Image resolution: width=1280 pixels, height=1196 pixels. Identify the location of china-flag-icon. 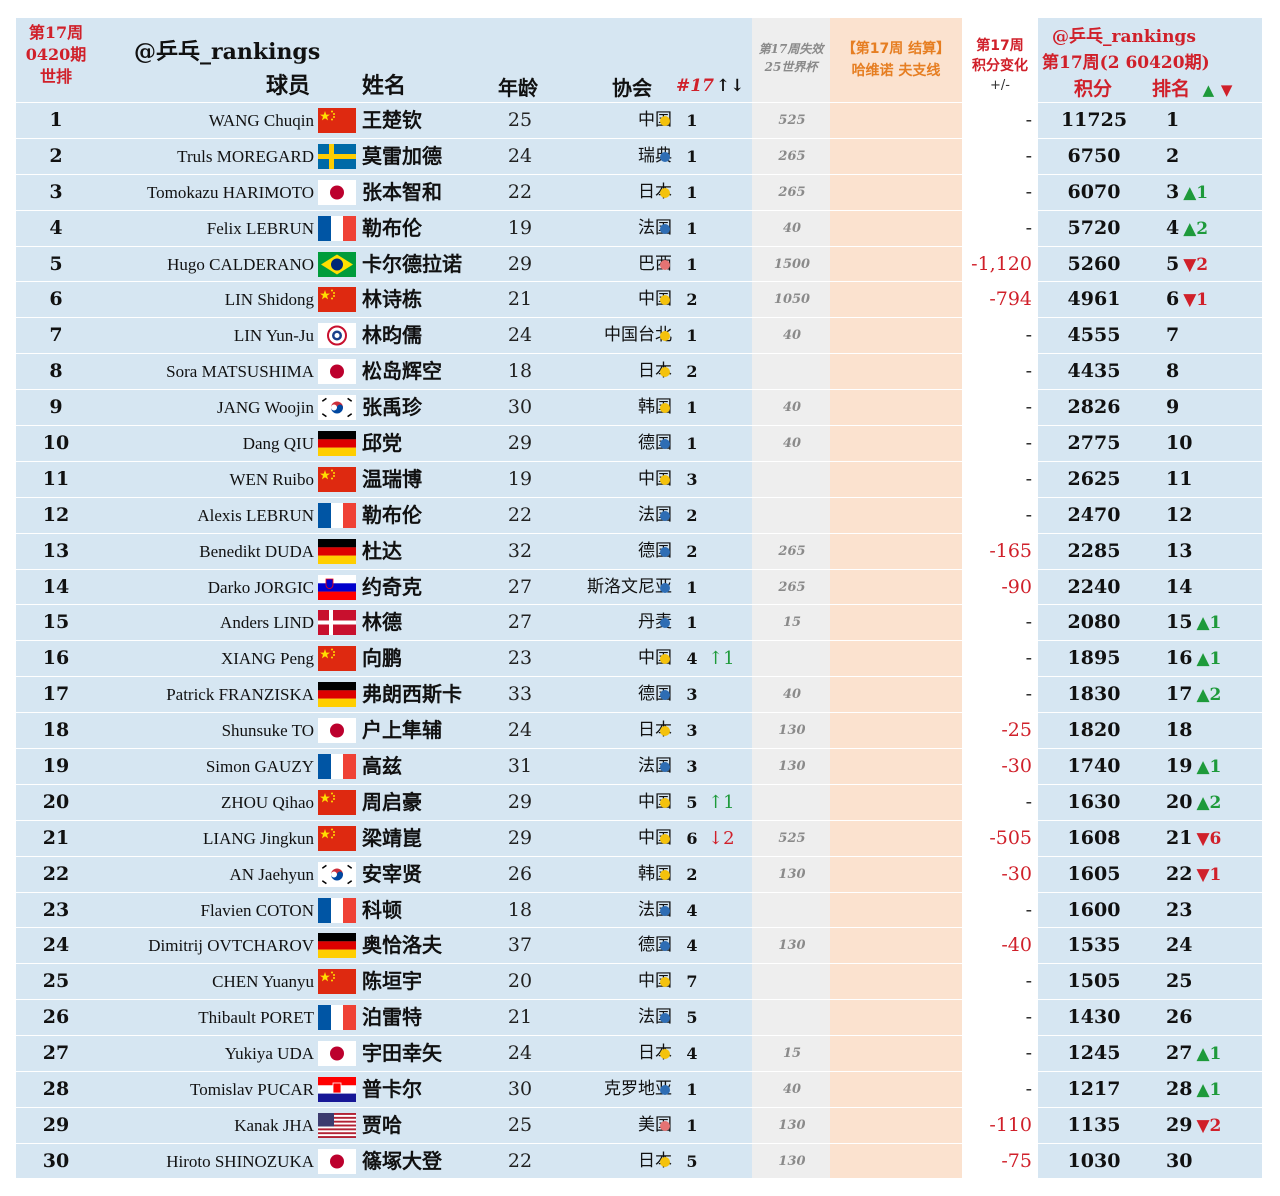
(337, 120).